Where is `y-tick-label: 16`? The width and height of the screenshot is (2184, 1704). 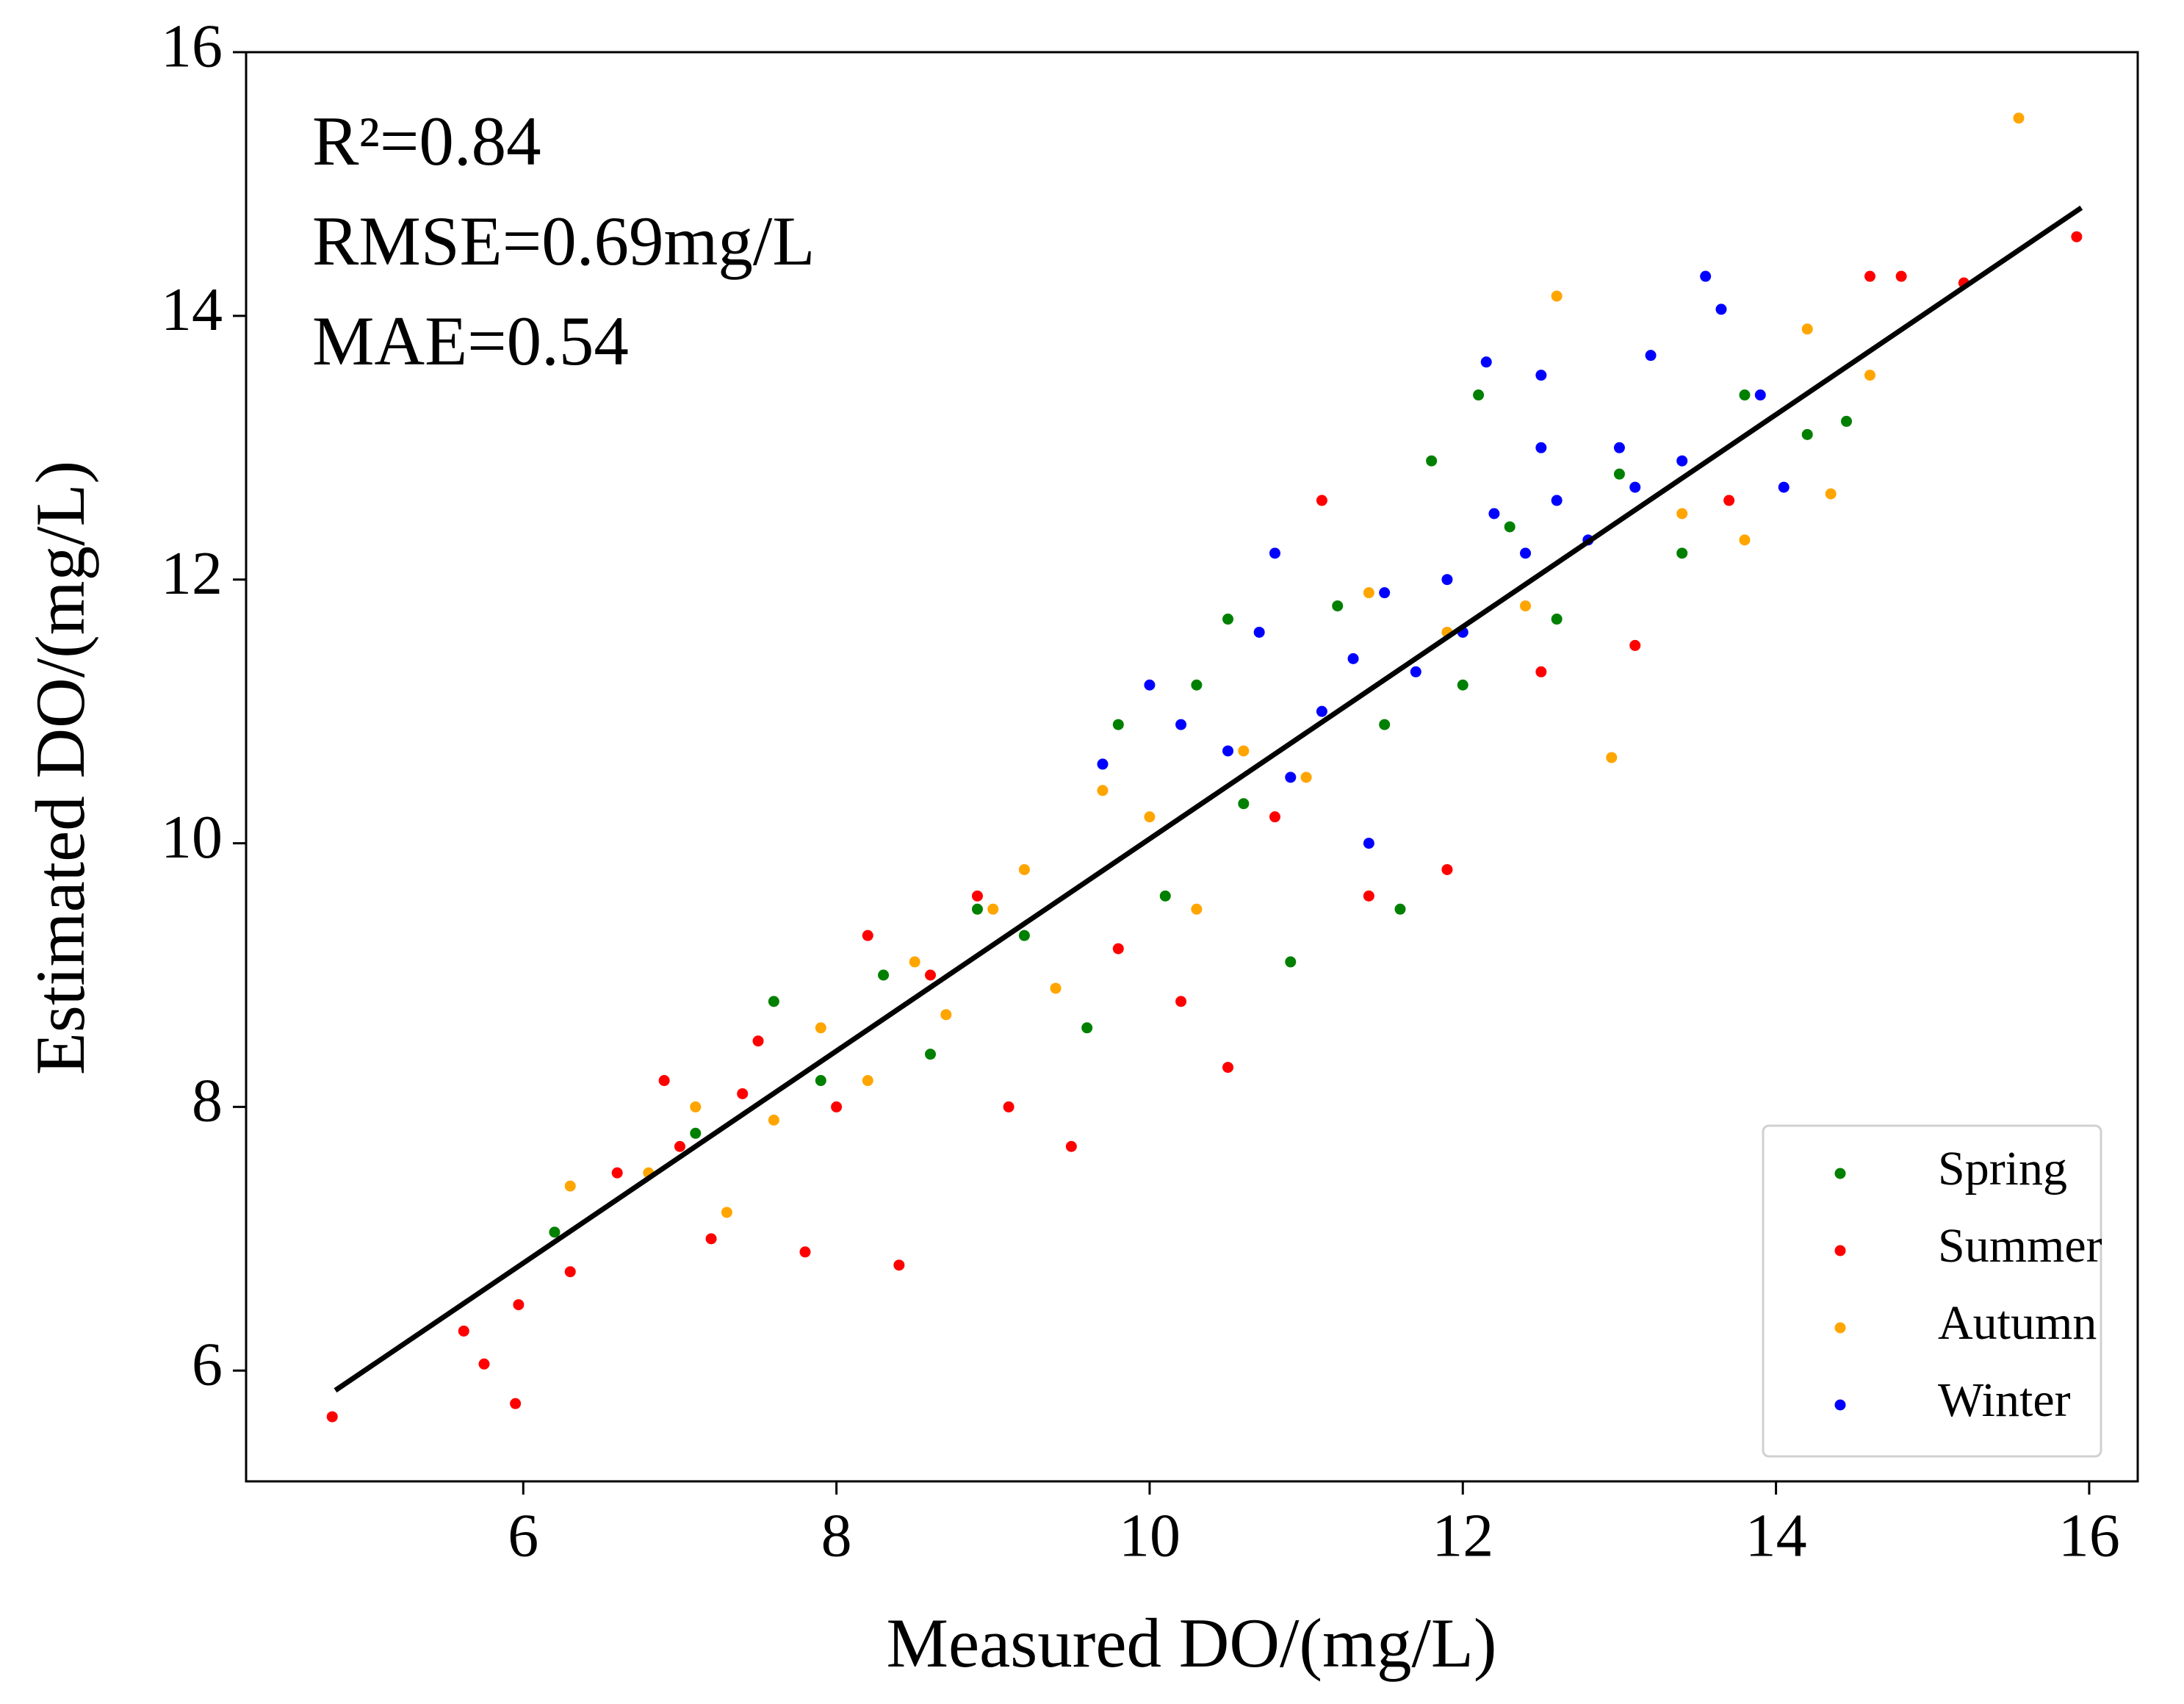 y-tick-label: 16 is located at coordinates (192, 46).